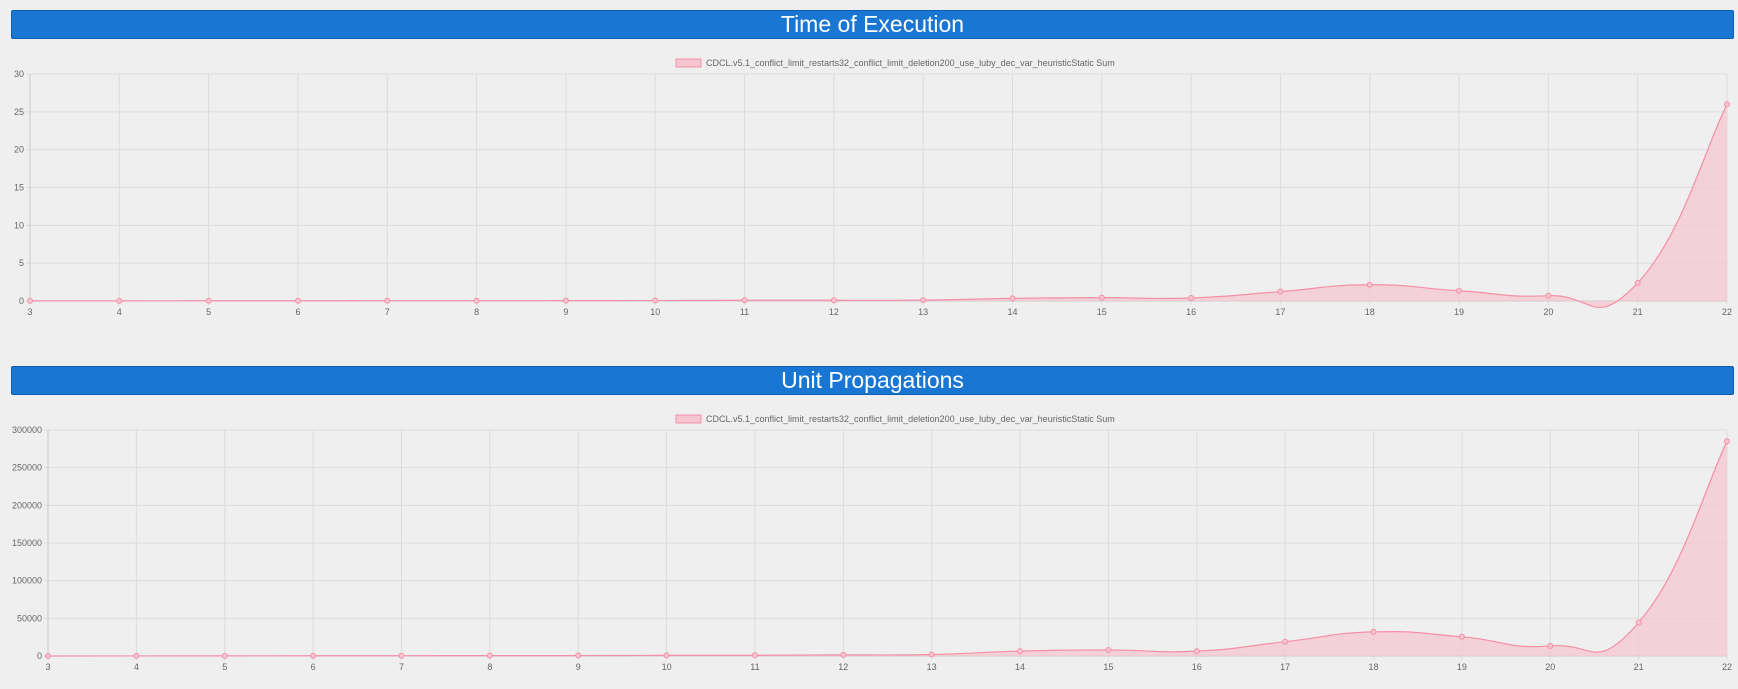 This screenshot has width=1738, height=689. Describe the element at coordinates (27, 430) in the screenshot. I see `y-tick-label: 300000` at that location.